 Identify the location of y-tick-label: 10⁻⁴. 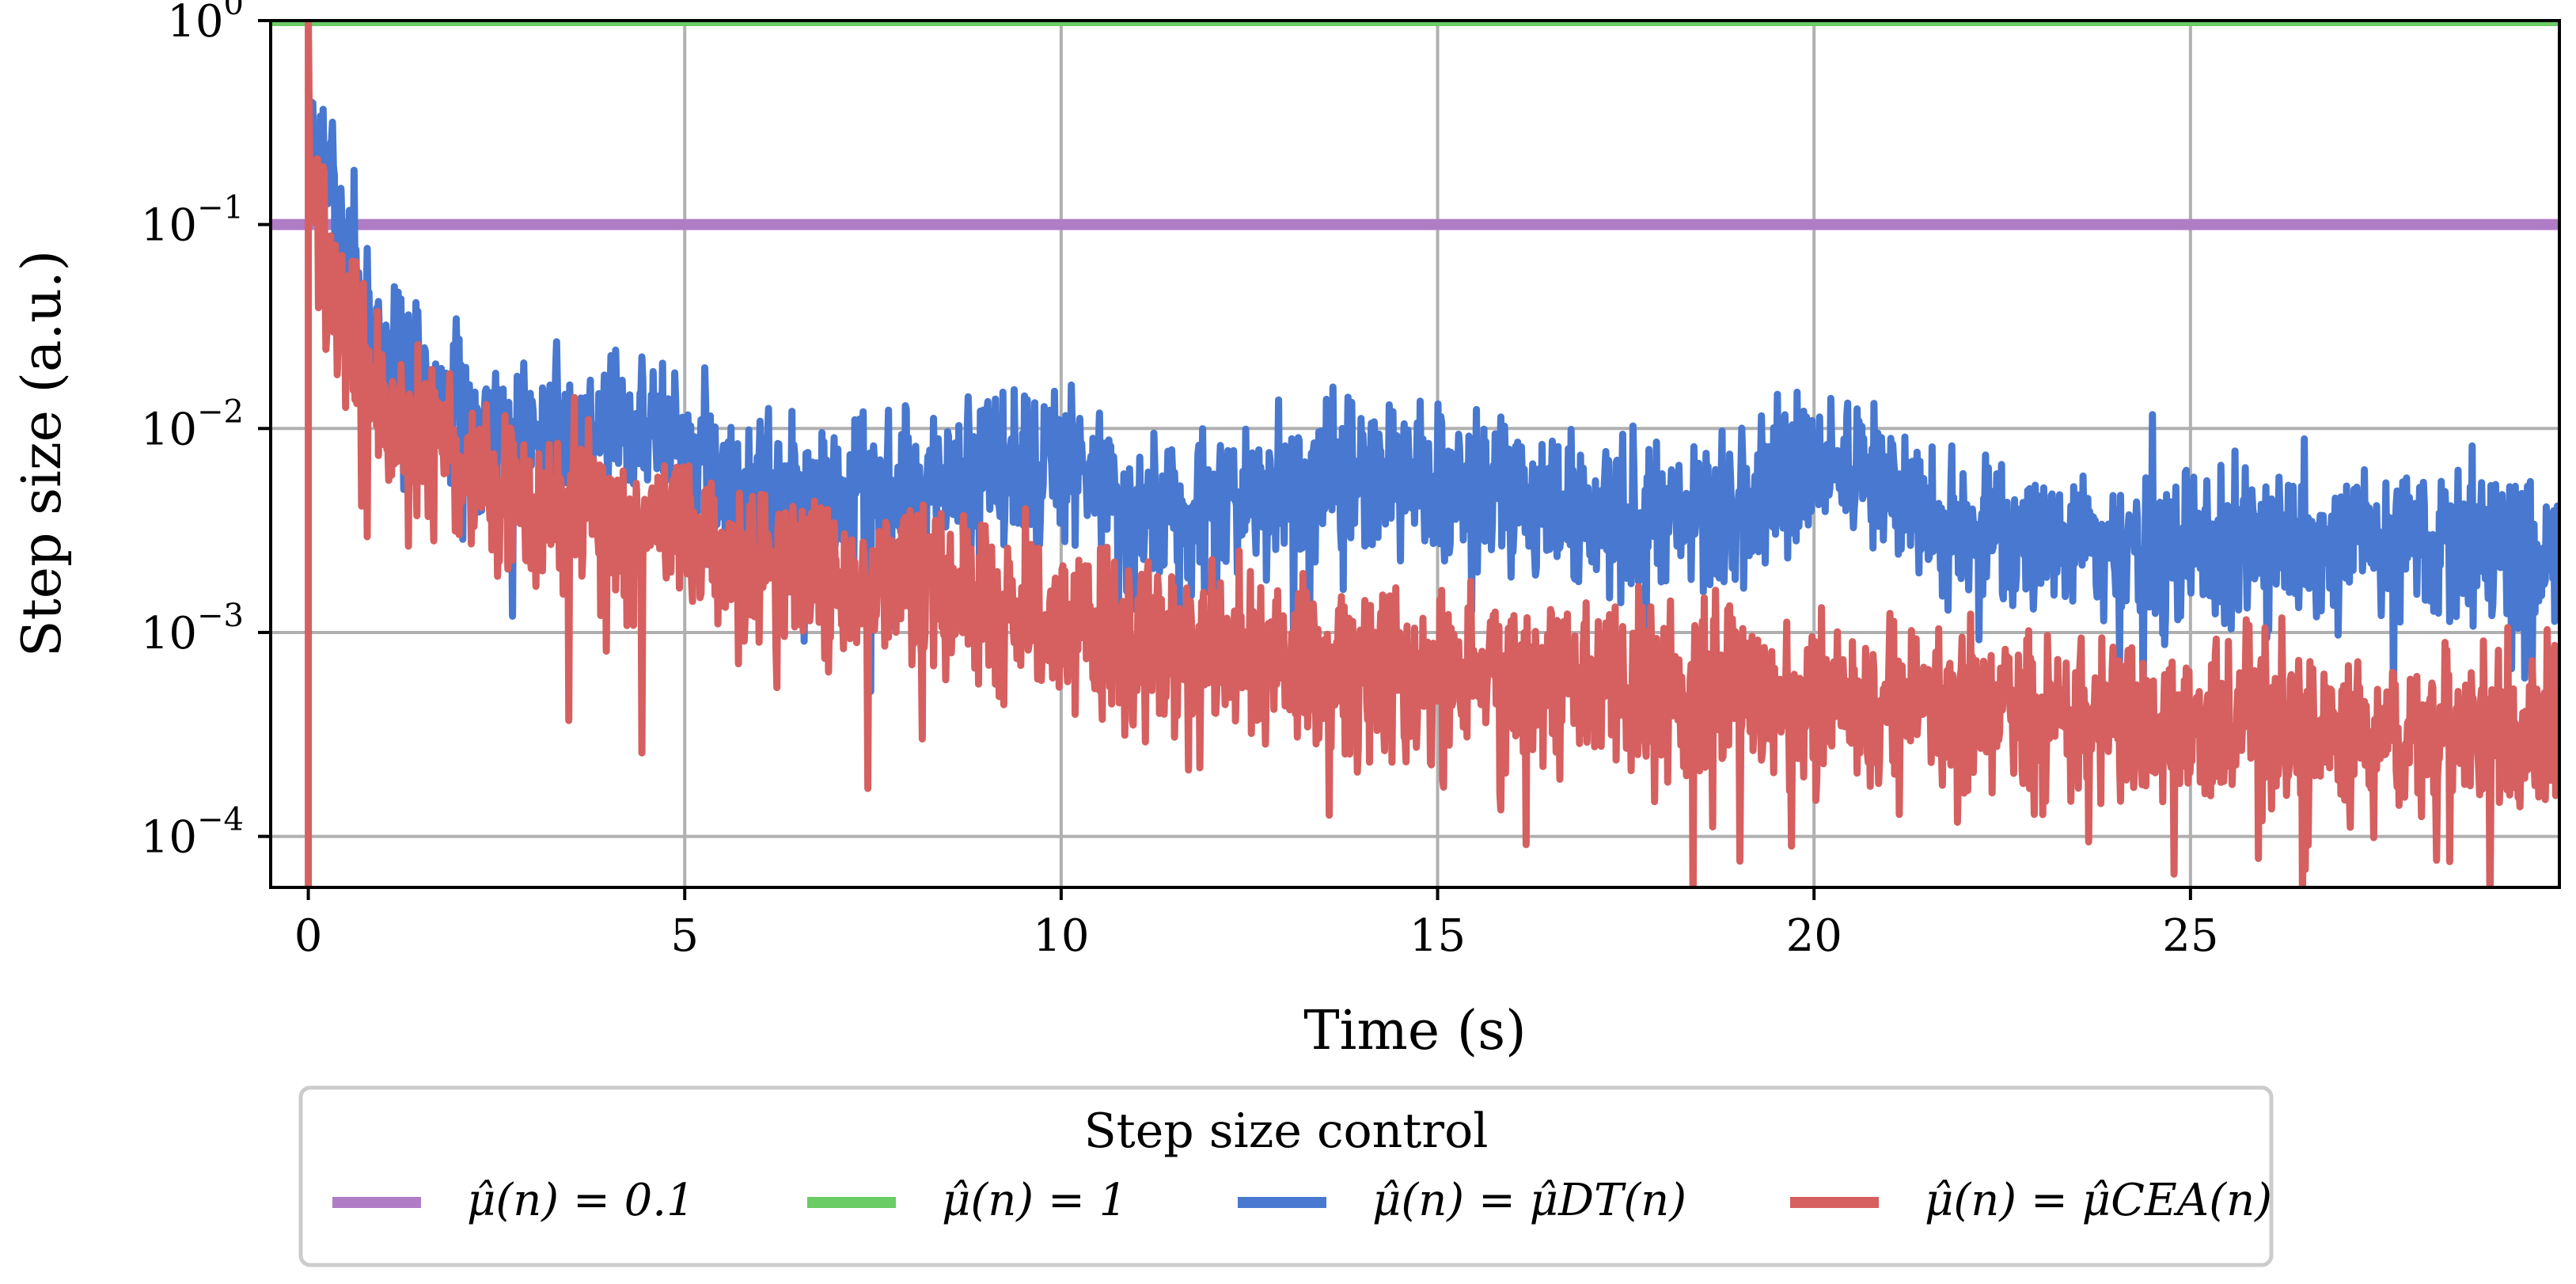
(192, 833).